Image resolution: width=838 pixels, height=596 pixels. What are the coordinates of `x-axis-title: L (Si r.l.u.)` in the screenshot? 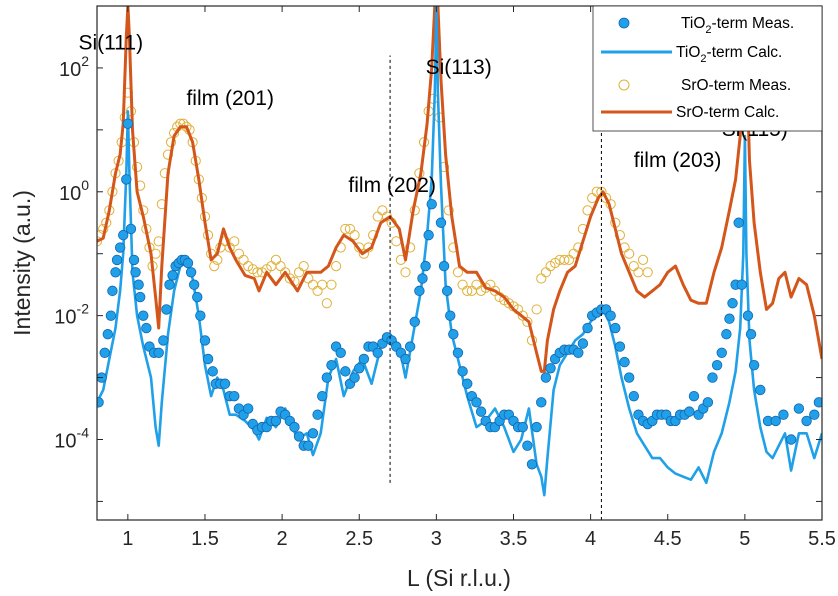 It's located at (459, 578).